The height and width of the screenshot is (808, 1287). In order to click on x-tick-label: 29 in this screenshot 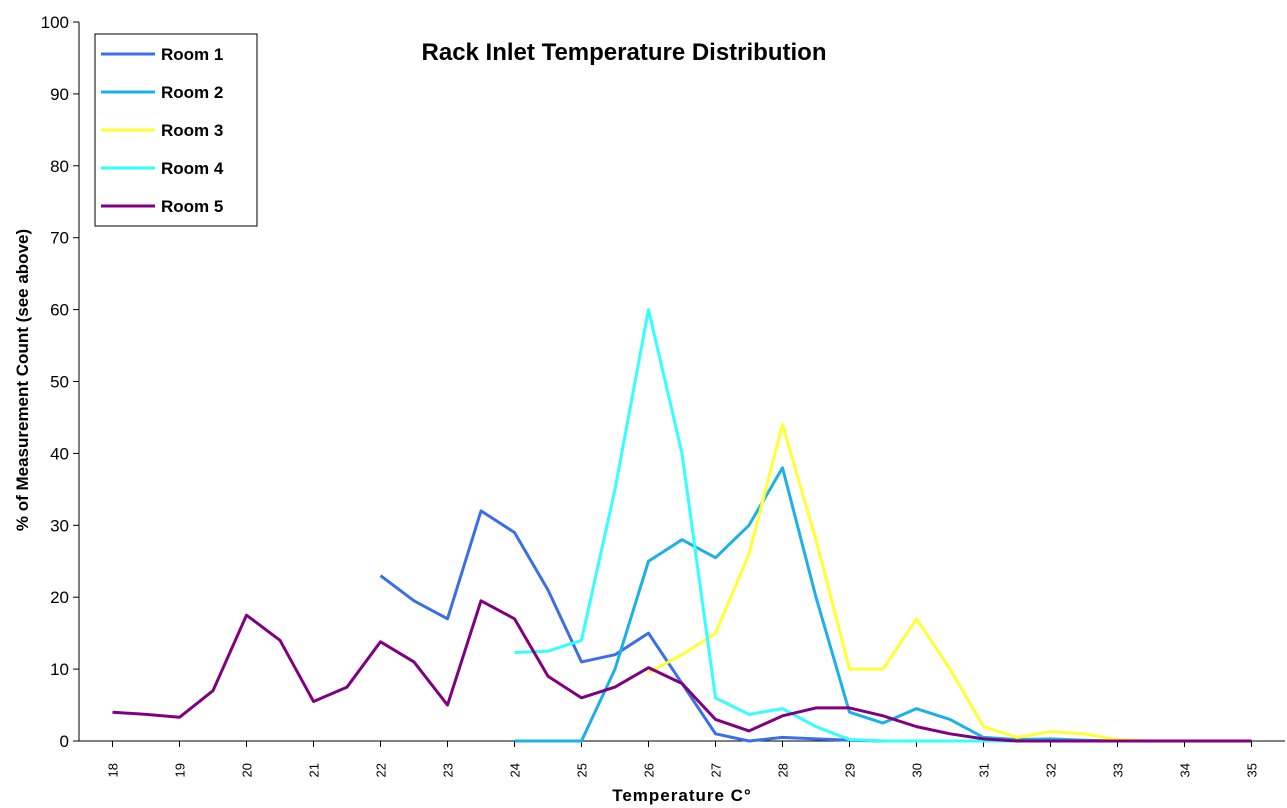, I will do `click(850, 770)`.